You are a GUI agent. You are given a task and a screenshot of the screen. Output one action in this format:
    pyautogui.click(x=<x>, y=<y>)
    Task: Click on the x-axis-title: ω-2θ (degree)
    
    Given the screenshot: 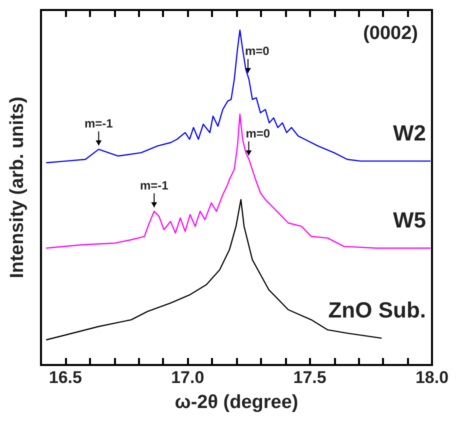 What is the action you would take?
    pyautogui.click(x=236, y=402)
    